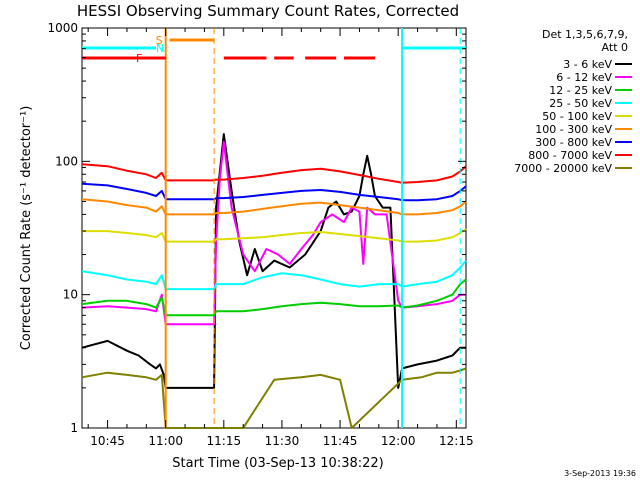  Describe the element at coordinates (570, 155) in the screenshot. I see `legend-entry-label: 800 - 7000 keV` at that location.